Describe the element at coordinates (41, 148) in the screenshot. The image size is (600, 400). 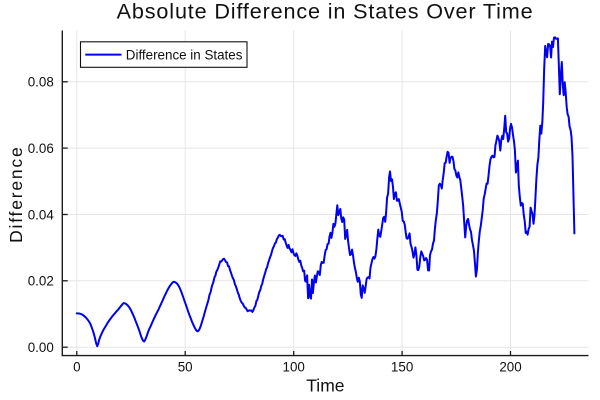
I see `svg-text: 0.06` at that location.